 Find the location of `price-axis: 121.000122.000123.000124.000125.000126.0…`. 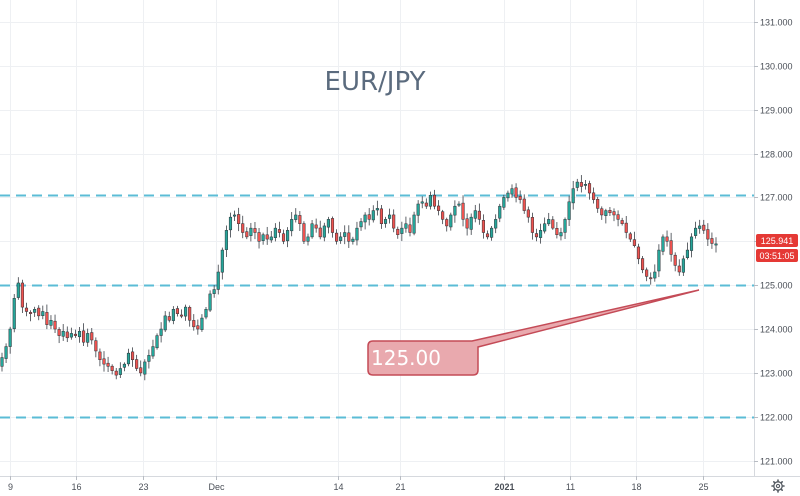

price-axis: 121.000122.000123.000124.000125.000126.0… is located at coordinates (773, 242).